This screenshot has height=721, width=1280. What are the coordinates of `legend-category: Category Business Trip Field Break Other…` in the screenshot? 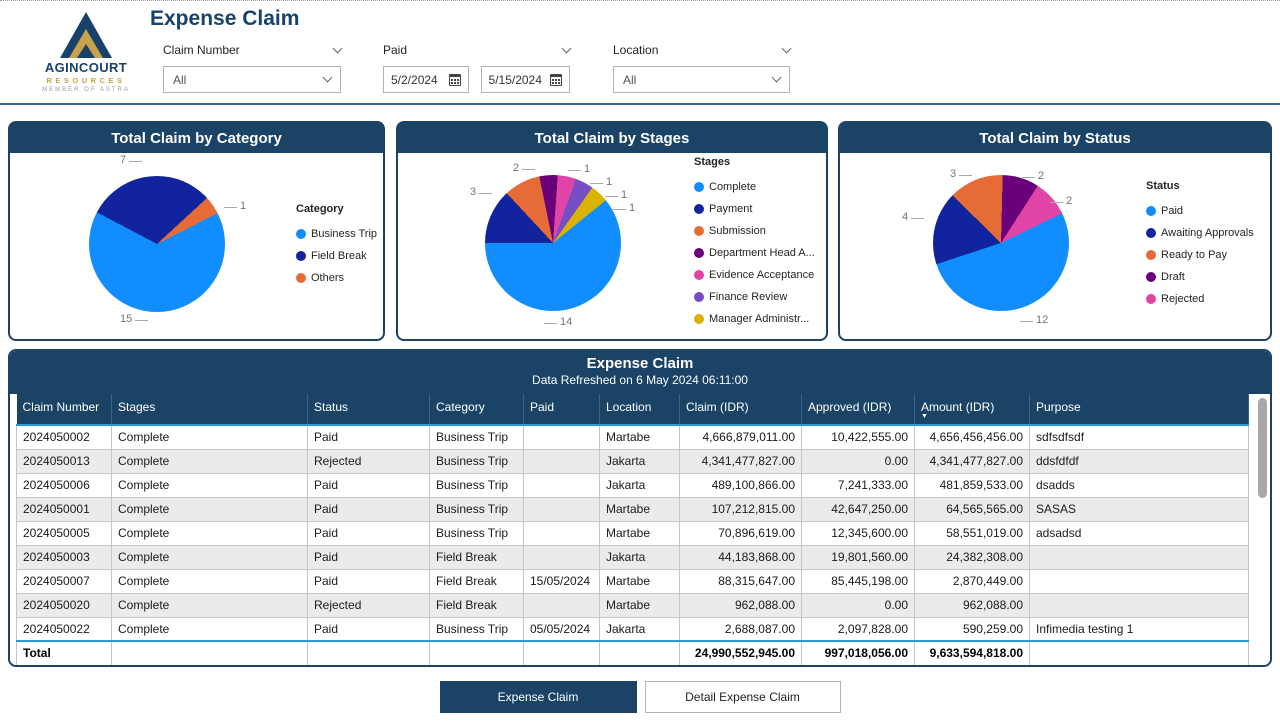 It's located at (336, 246).